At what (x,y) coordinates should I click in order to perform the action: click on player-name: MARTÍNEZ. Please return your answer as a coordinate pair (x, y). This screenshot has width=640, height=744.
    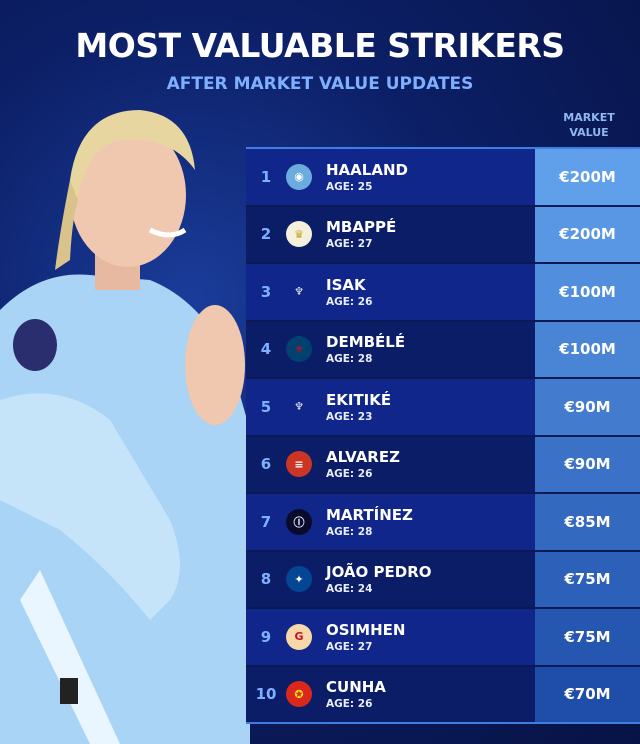
    Looking at the image, I should click on (369, 514).